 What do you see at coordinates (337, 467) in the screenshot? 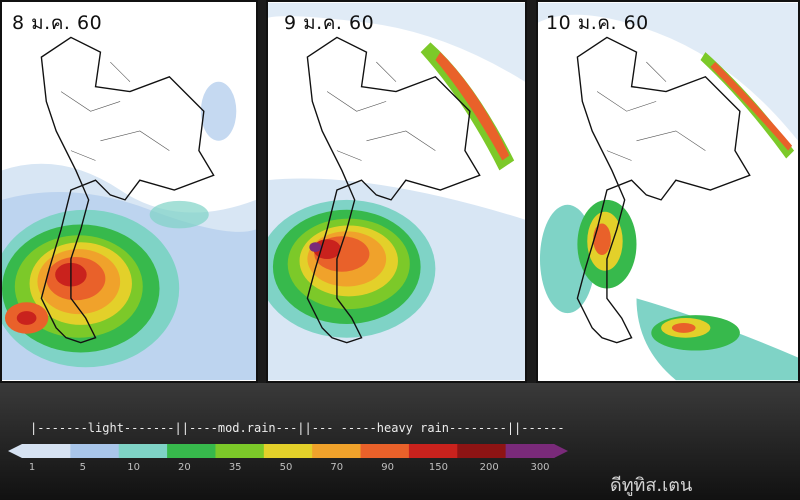
I see `legend-tick-label: 70` at bounding box center [337, 467].